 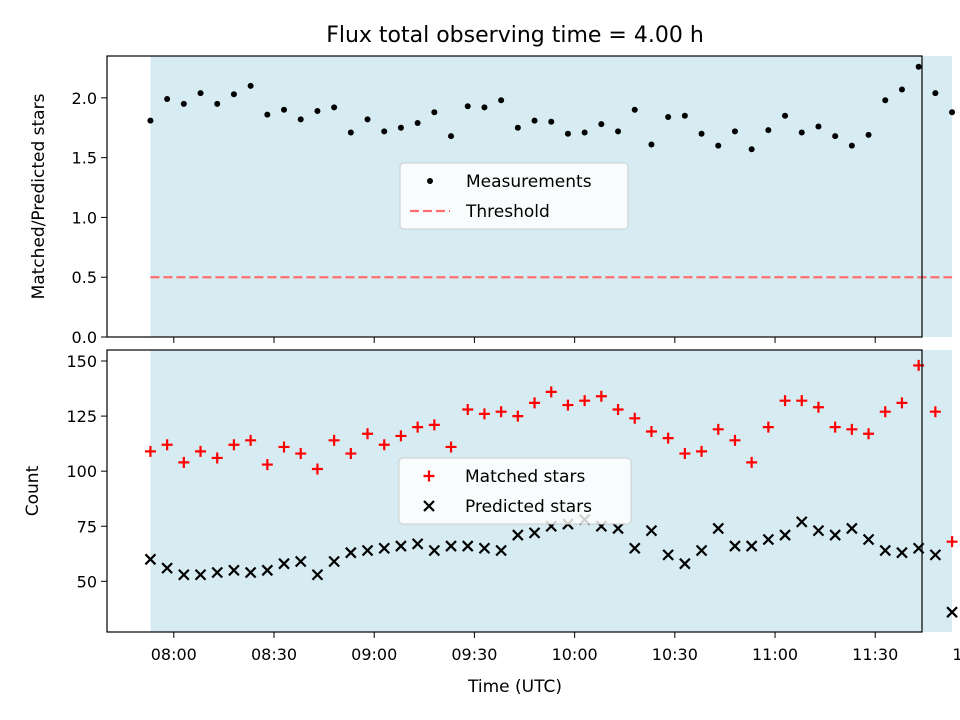 I want to click on x-tick-label: 12:00, so click(x=956, y=654).